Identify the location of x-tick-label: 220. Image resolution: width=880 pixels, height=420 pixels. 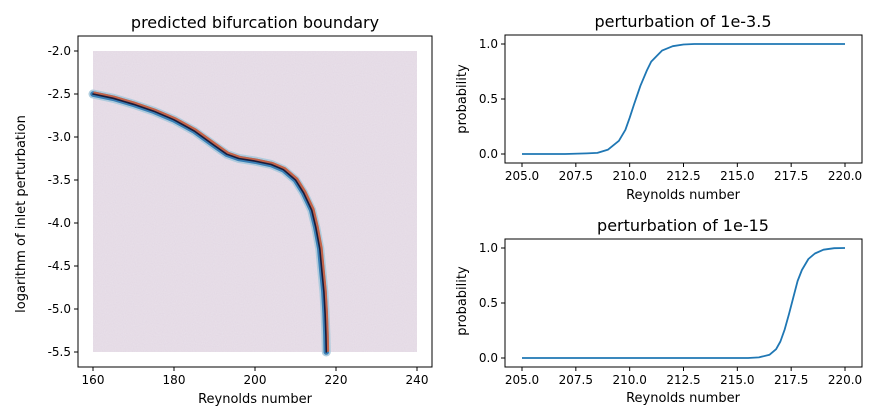
(336, 380).